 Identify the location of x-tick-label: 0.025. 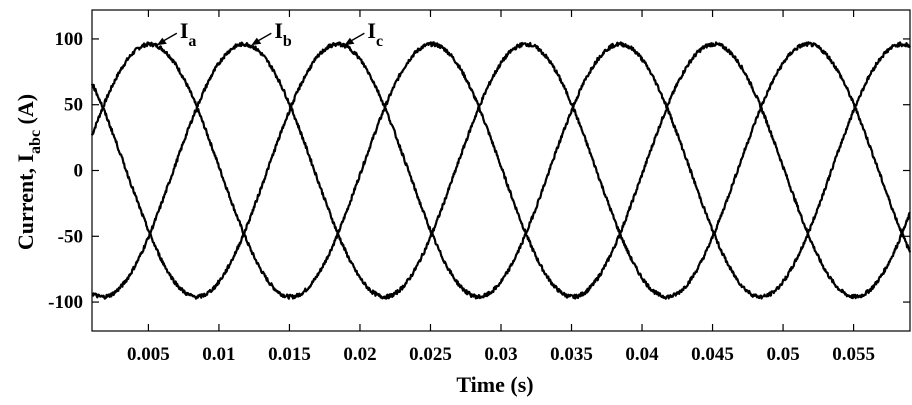
(430, 354).